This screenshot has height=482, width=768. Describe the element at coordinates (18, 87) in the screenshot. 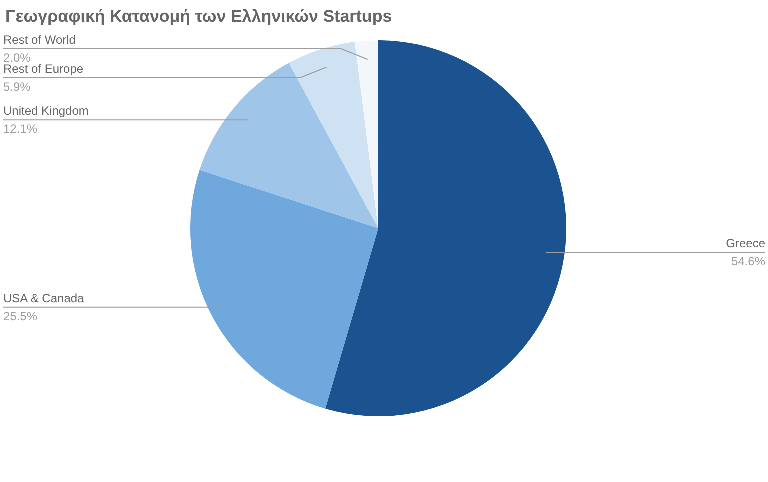

I see `data-label: 5.9%` at that location.